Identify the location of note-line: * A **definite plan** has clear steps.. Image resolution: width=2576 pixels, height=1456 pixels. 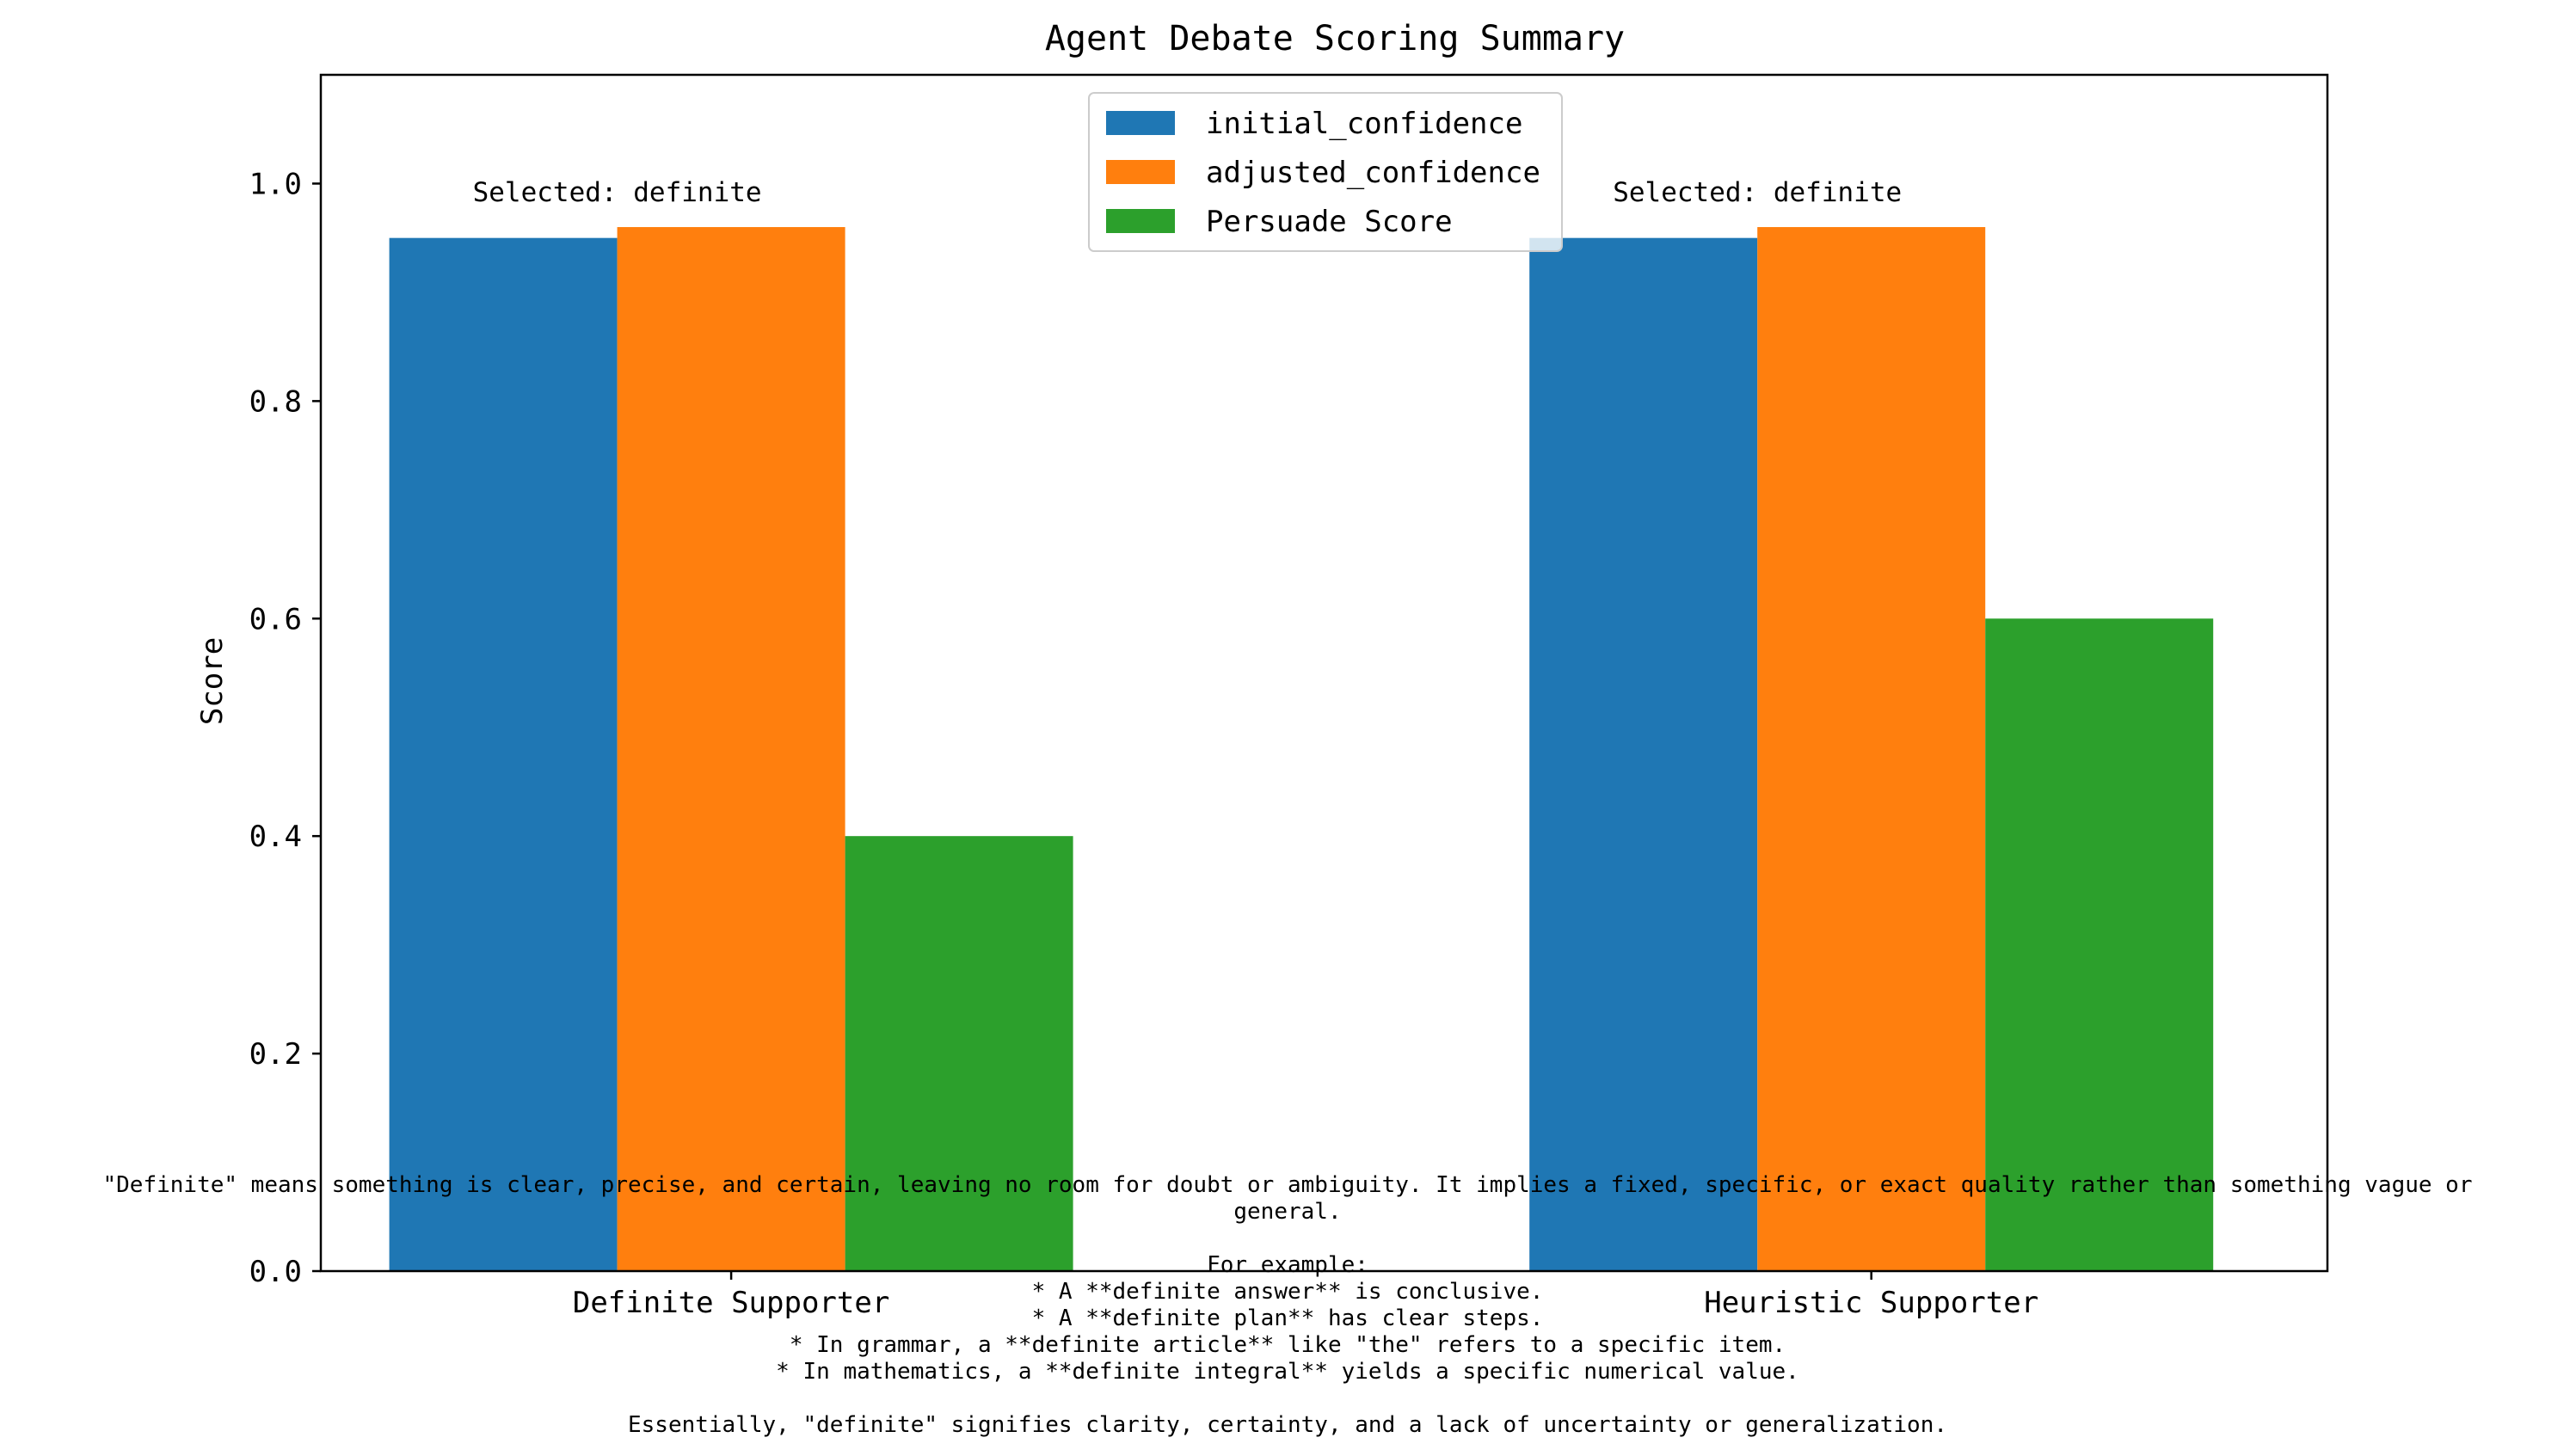
(1288, 1318).